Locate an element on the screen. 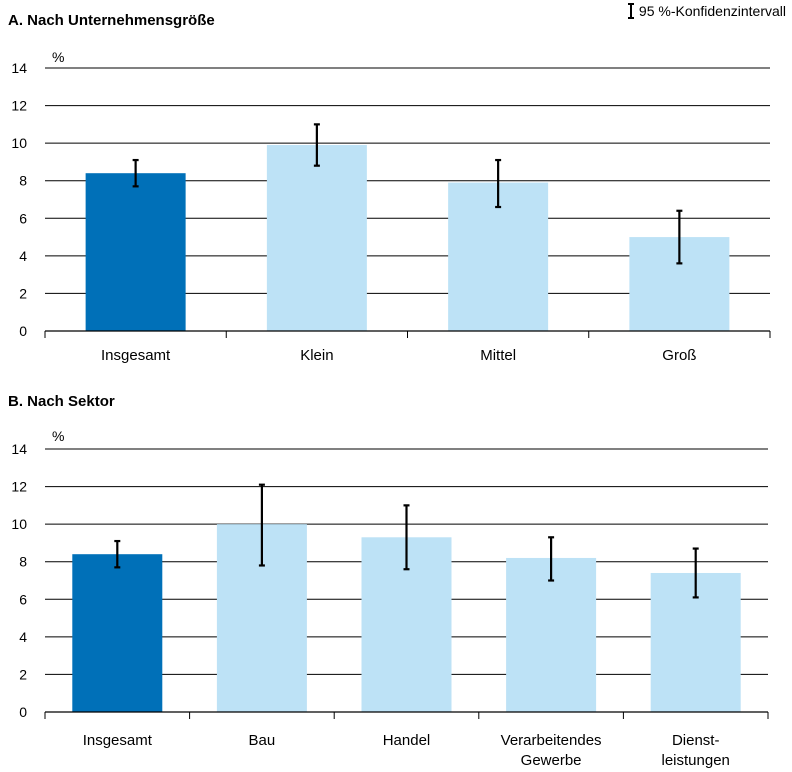 The image size is (792, 772). panel-b-category-label: Verarbeitendes Gewerbe is located at coordinates (551, 750).